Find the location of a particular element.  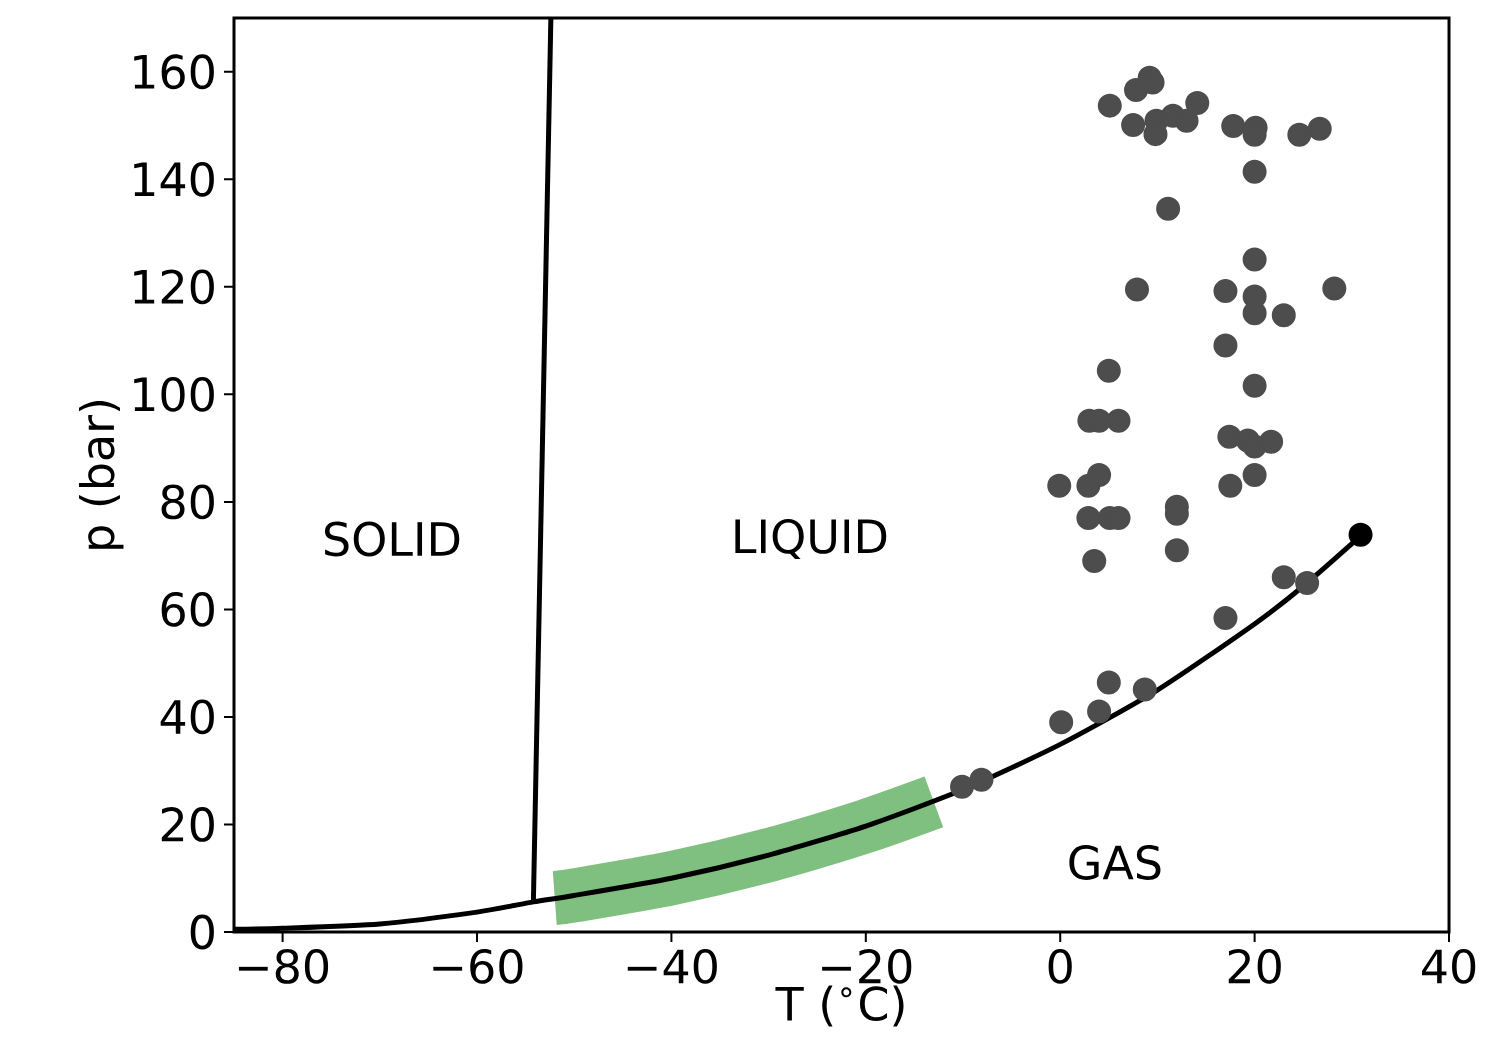

x-tick-label: 0 is located at coordinates (1060, 966).